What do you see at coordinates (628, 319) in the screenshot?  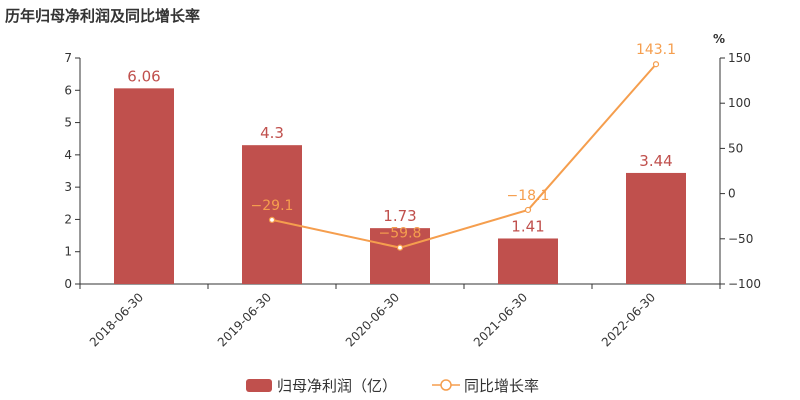 I see `x-axis-tick-label: 2022-06-30` at bounding box center [628, 319].